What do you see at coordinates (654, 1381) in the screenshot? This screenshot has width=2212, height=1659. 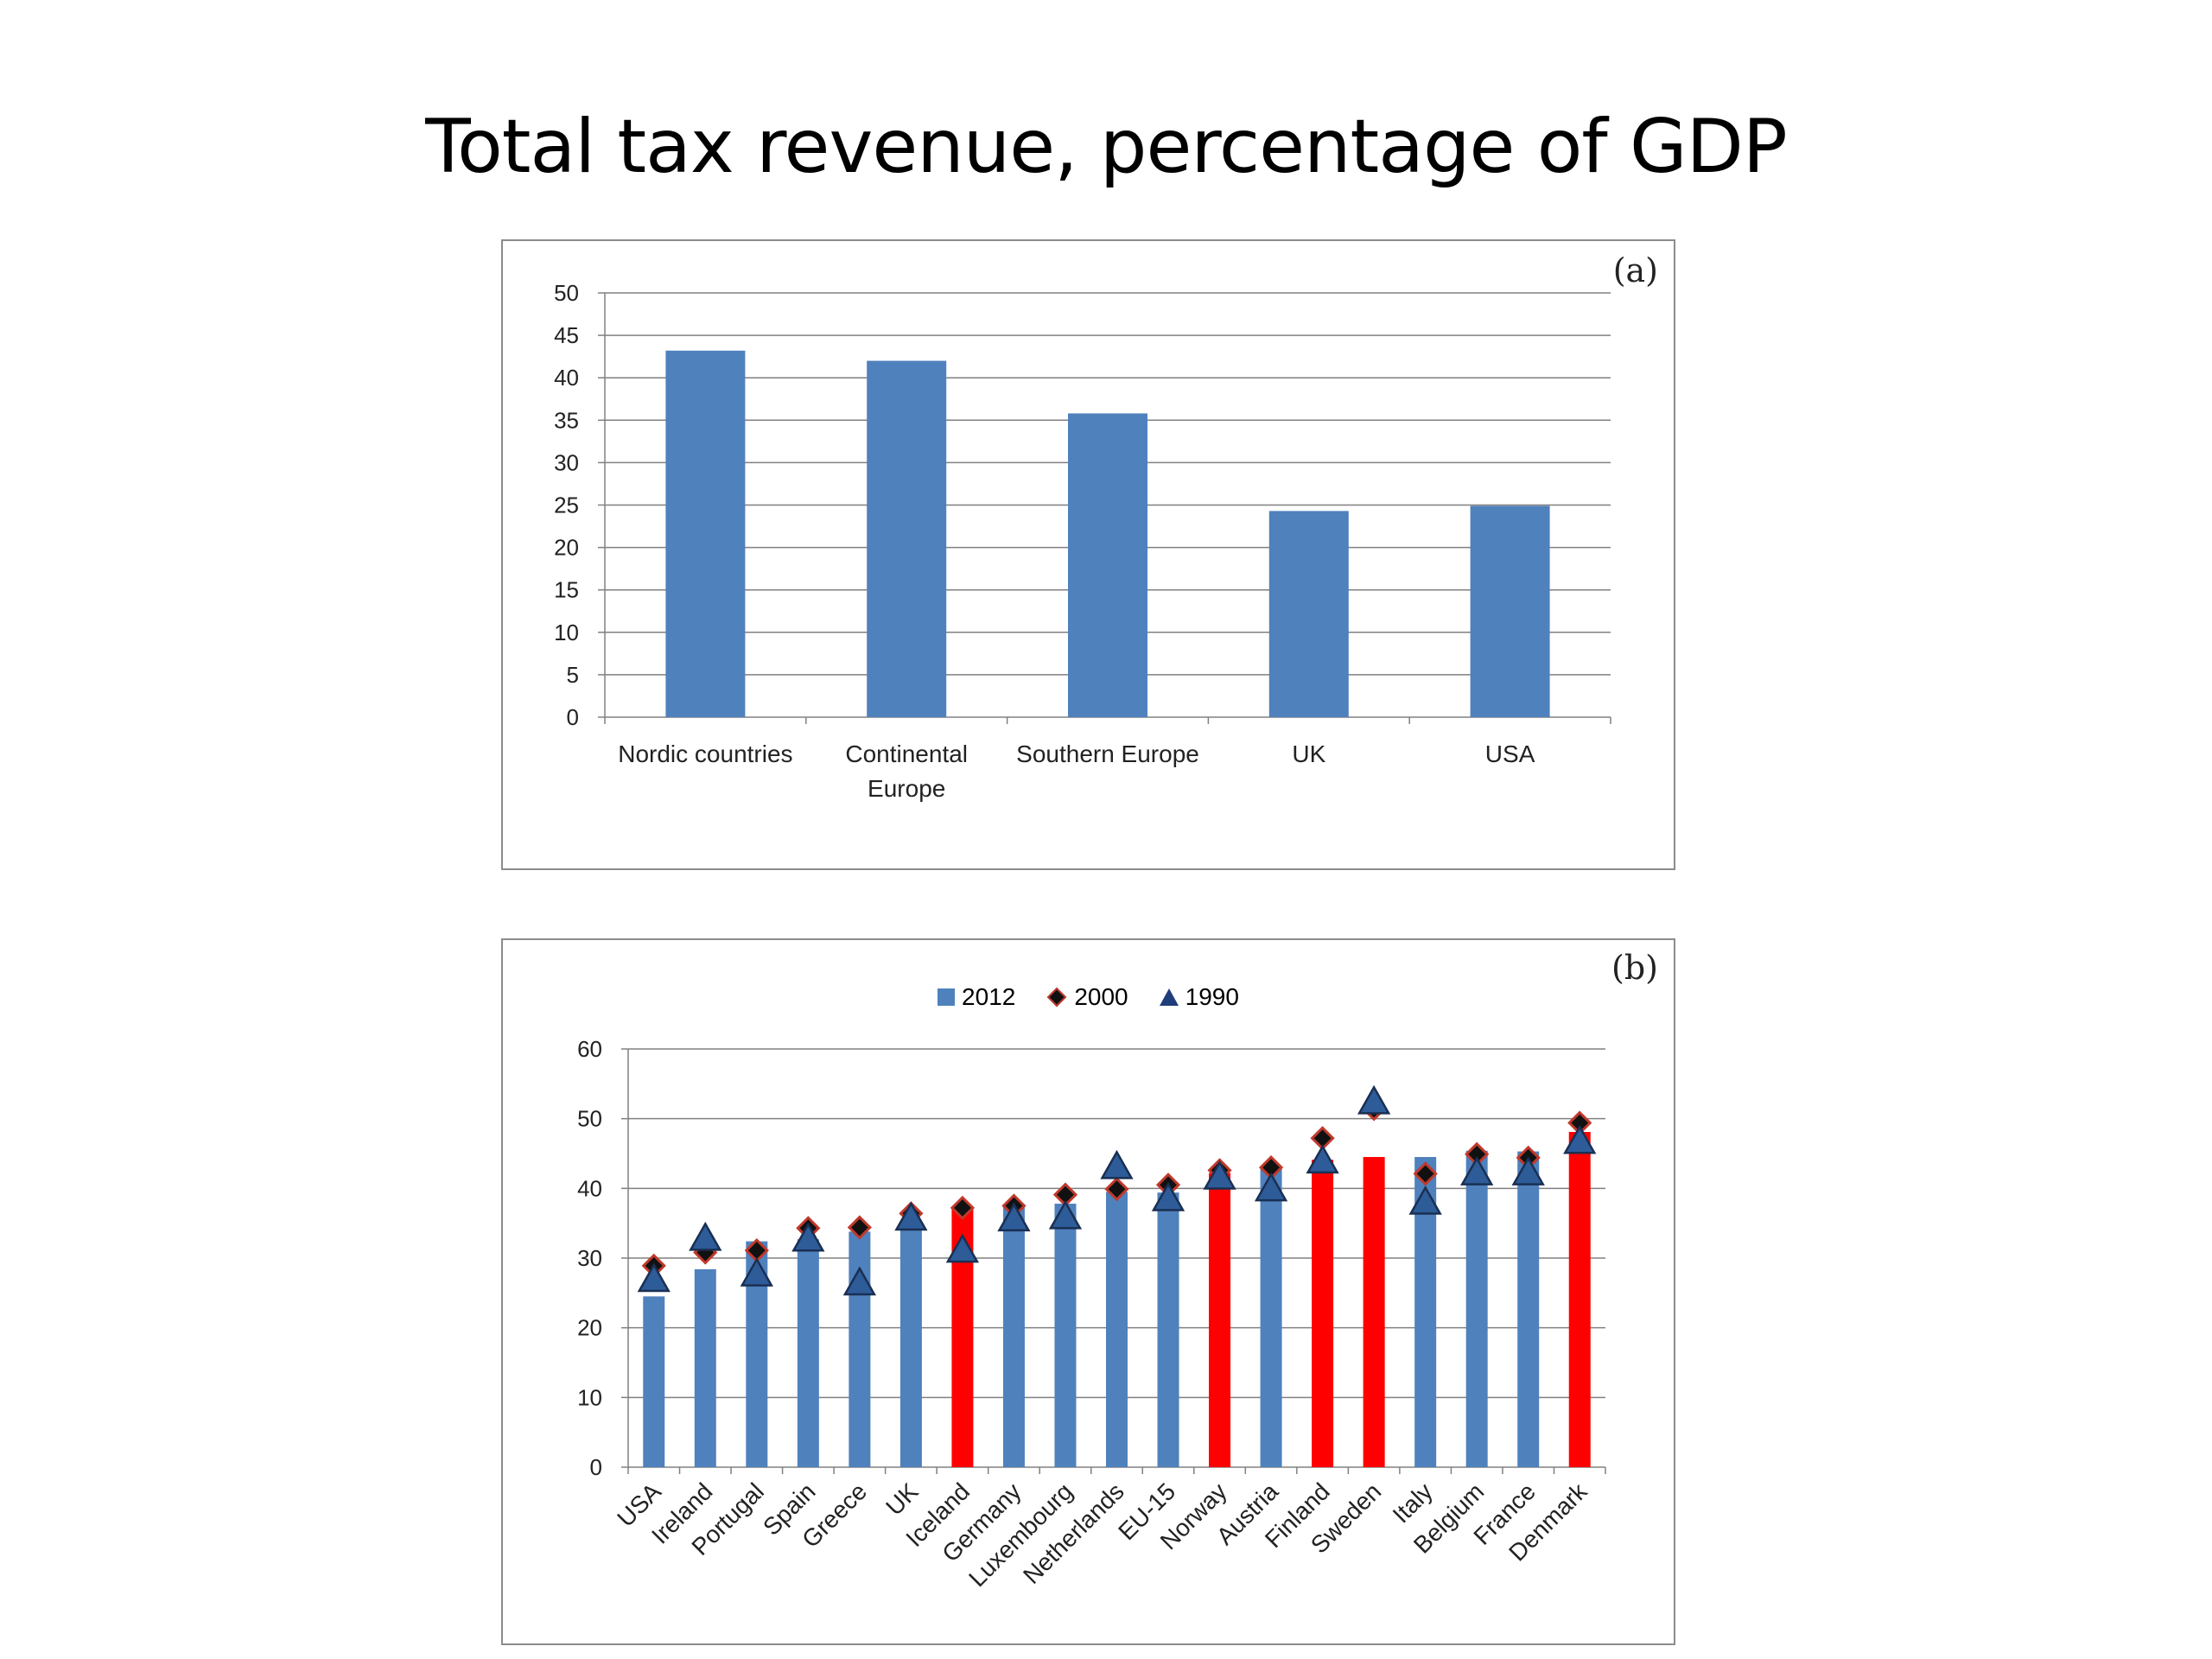 I see `bar-2012-usa` at bounding box center [654, 1381].